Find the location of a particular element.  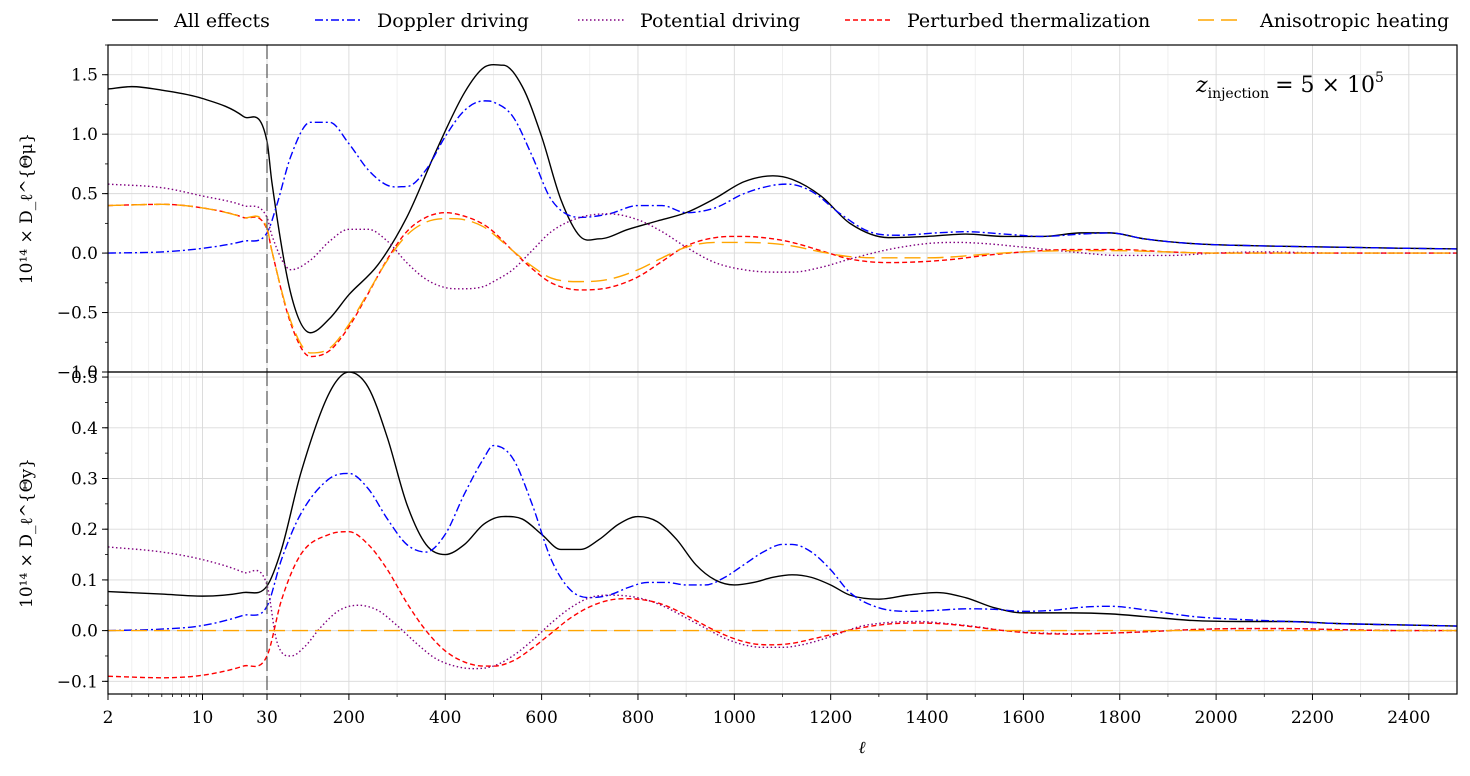

x-tick-label: 2 is located at coordinates (108, 718).